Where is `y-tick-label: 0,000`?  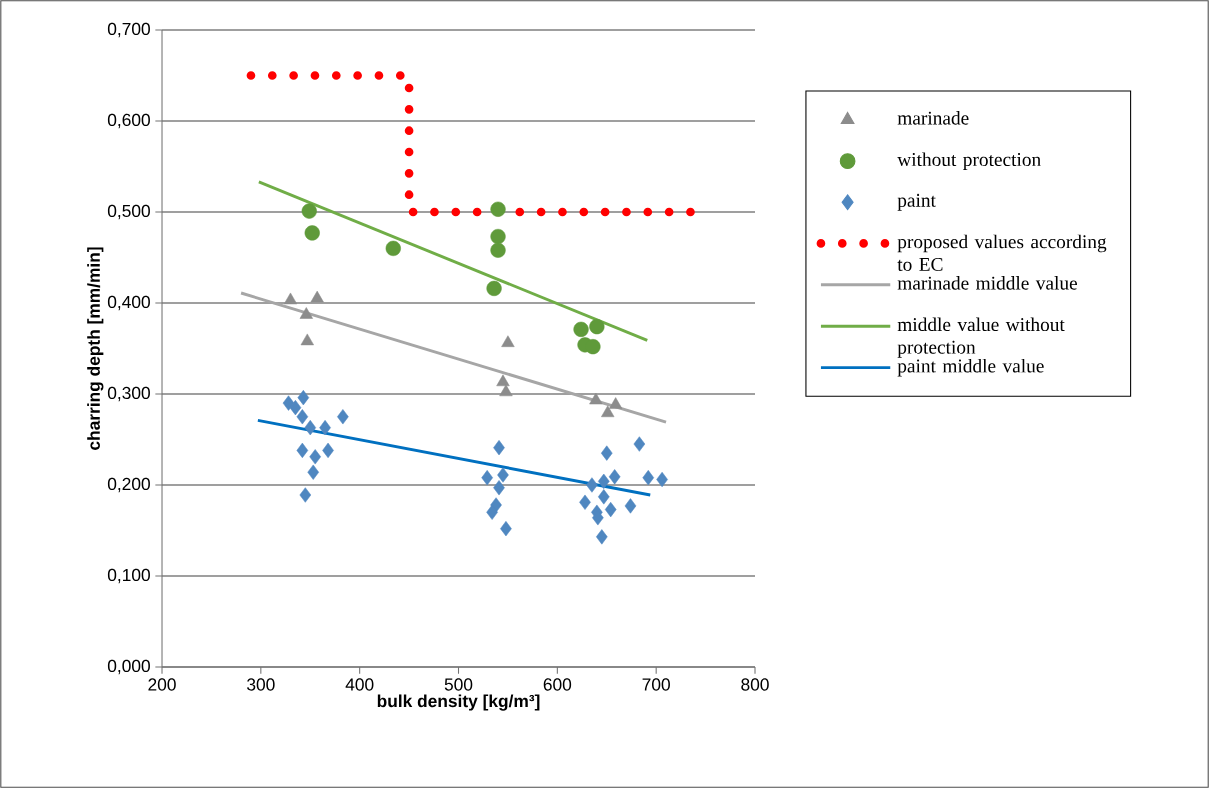 y-tick-label: 0,000 is located at coordinates (128, 667).